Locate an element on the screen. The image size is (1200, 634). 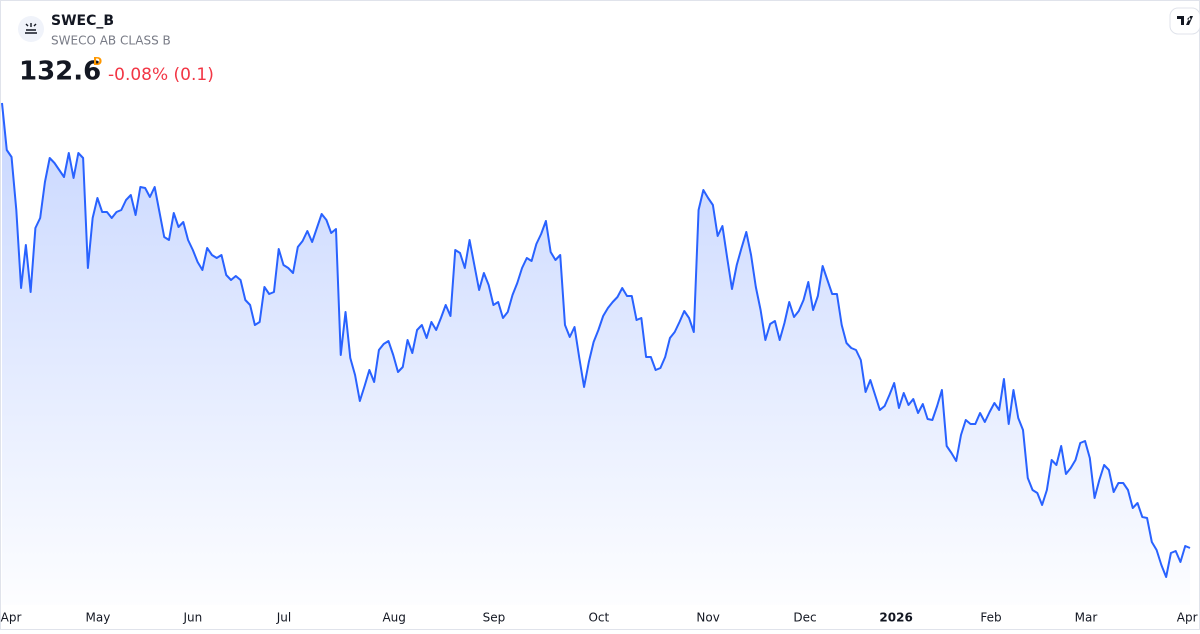
x-tick-label: Feb is located at coordinates (990, 618).